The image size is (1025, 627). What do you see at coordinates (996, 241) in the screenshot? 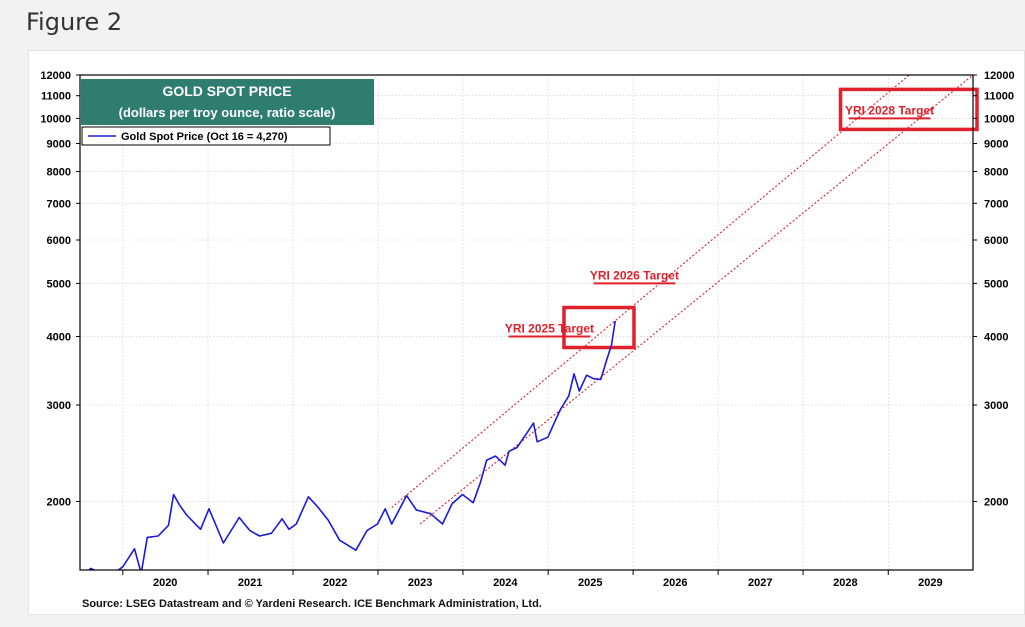
I see `y-tick-label-right: 6000` at bounding box center [996, 241].